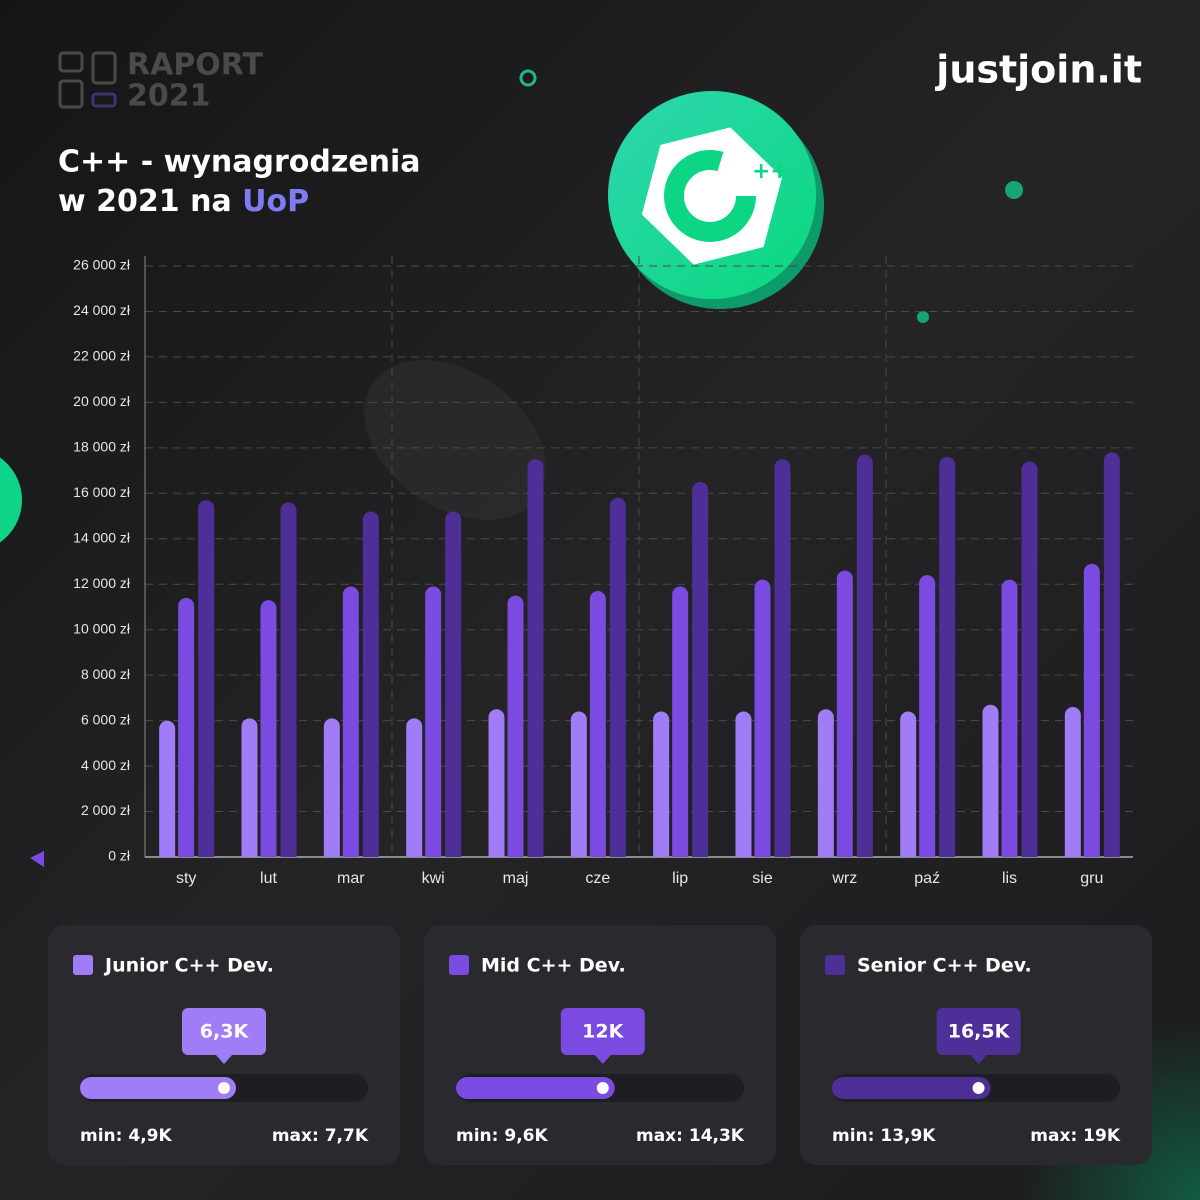  Describe the element at coordinates (102, 583) in the screenshot. I see `y-tick-label: 12 000 zł` at that location.